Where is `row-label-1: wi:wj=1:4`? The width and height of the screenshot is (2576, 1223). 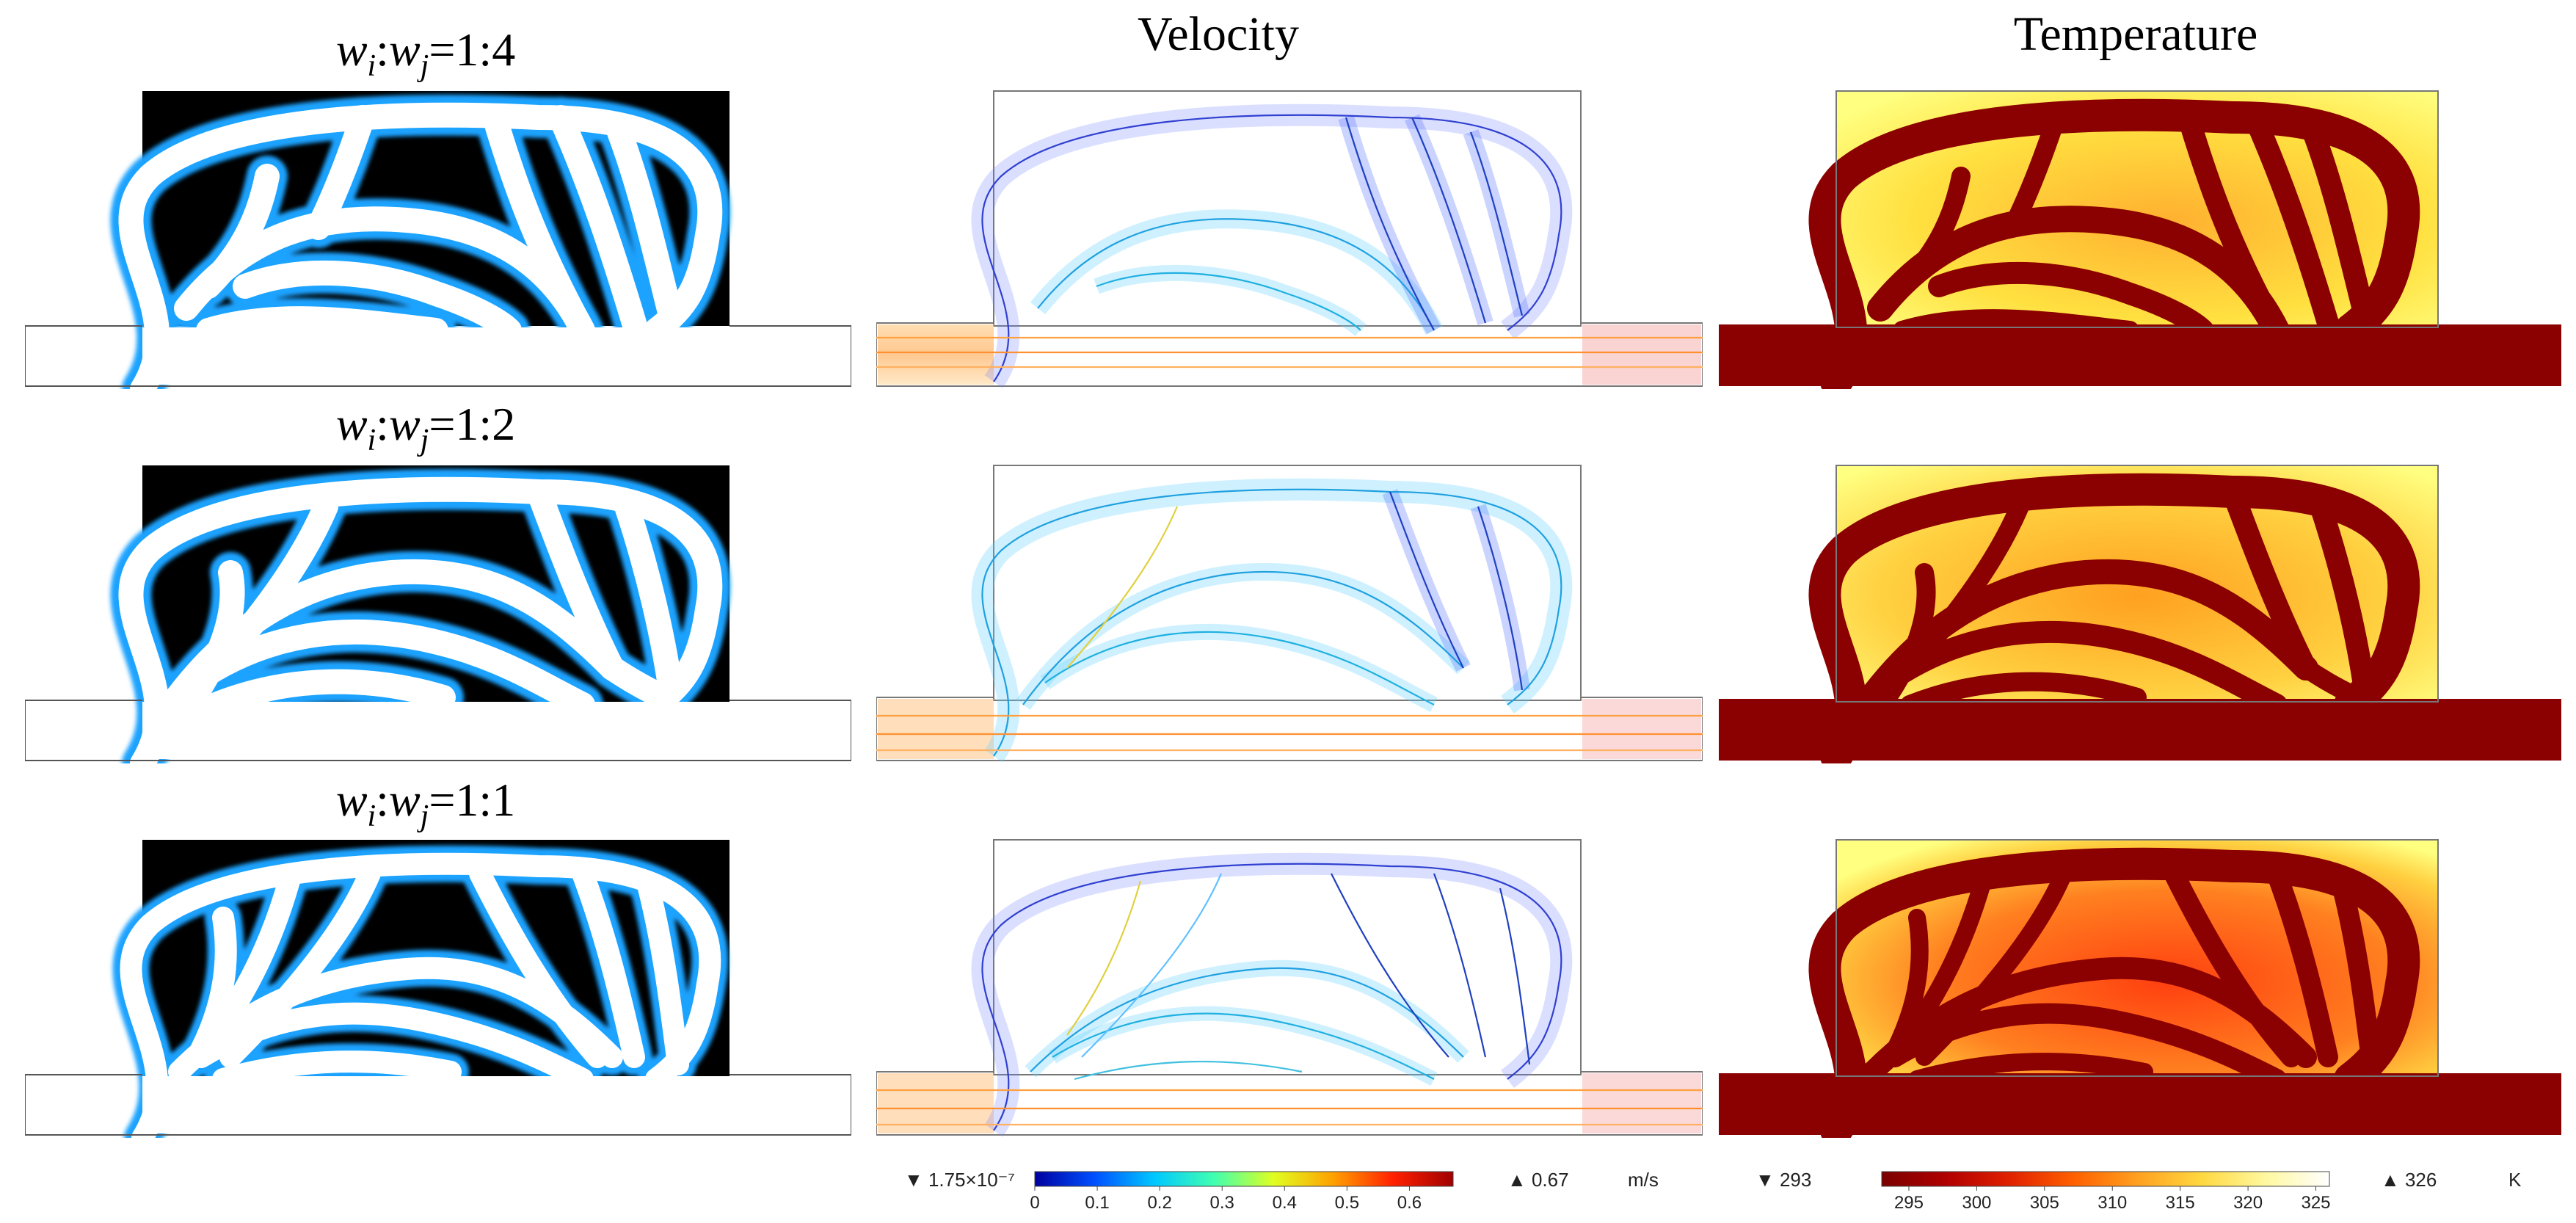 row-label-1: wi:wj=1:4 is located at coordinates (425, 53).